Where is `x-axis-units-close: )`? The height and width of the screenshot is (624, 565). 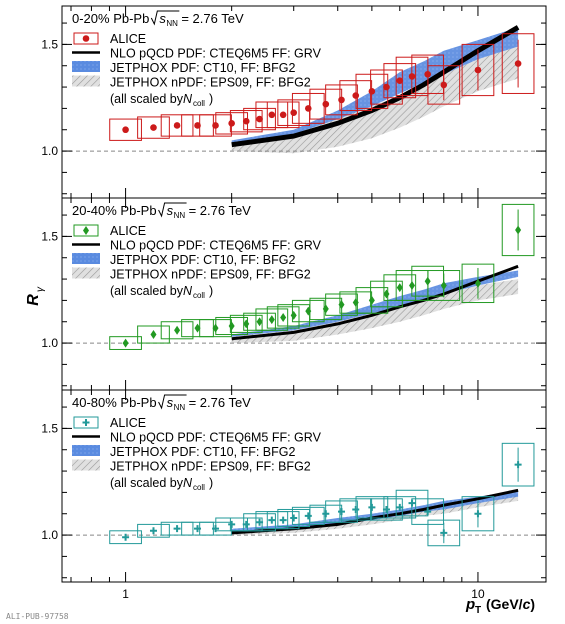
x-axis-units-close: ) is located at coordinates (532, 604).